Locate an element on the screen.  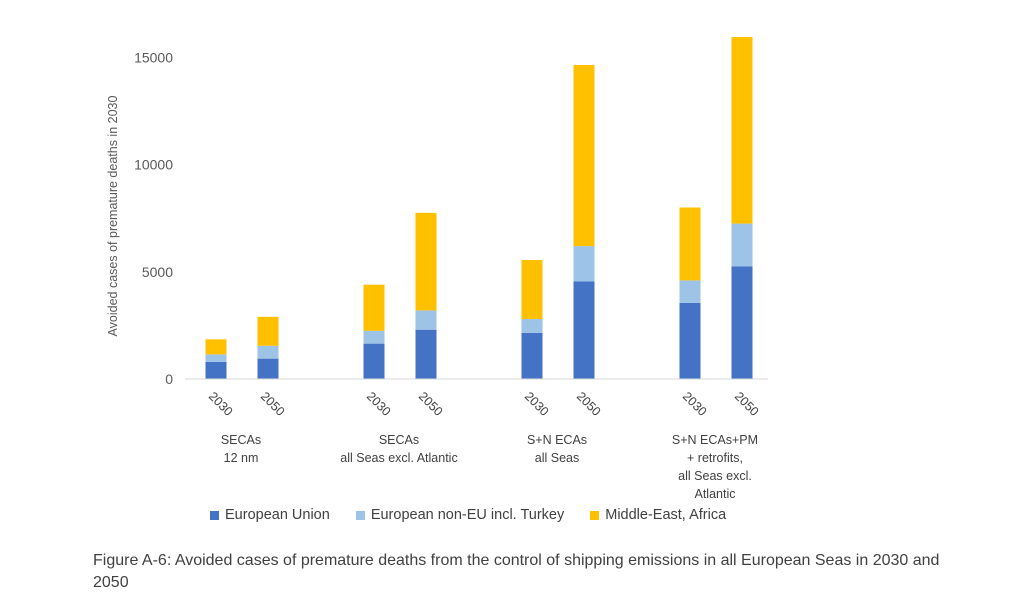
legend-item-eu: European Union is located at coordinates (270, 515).